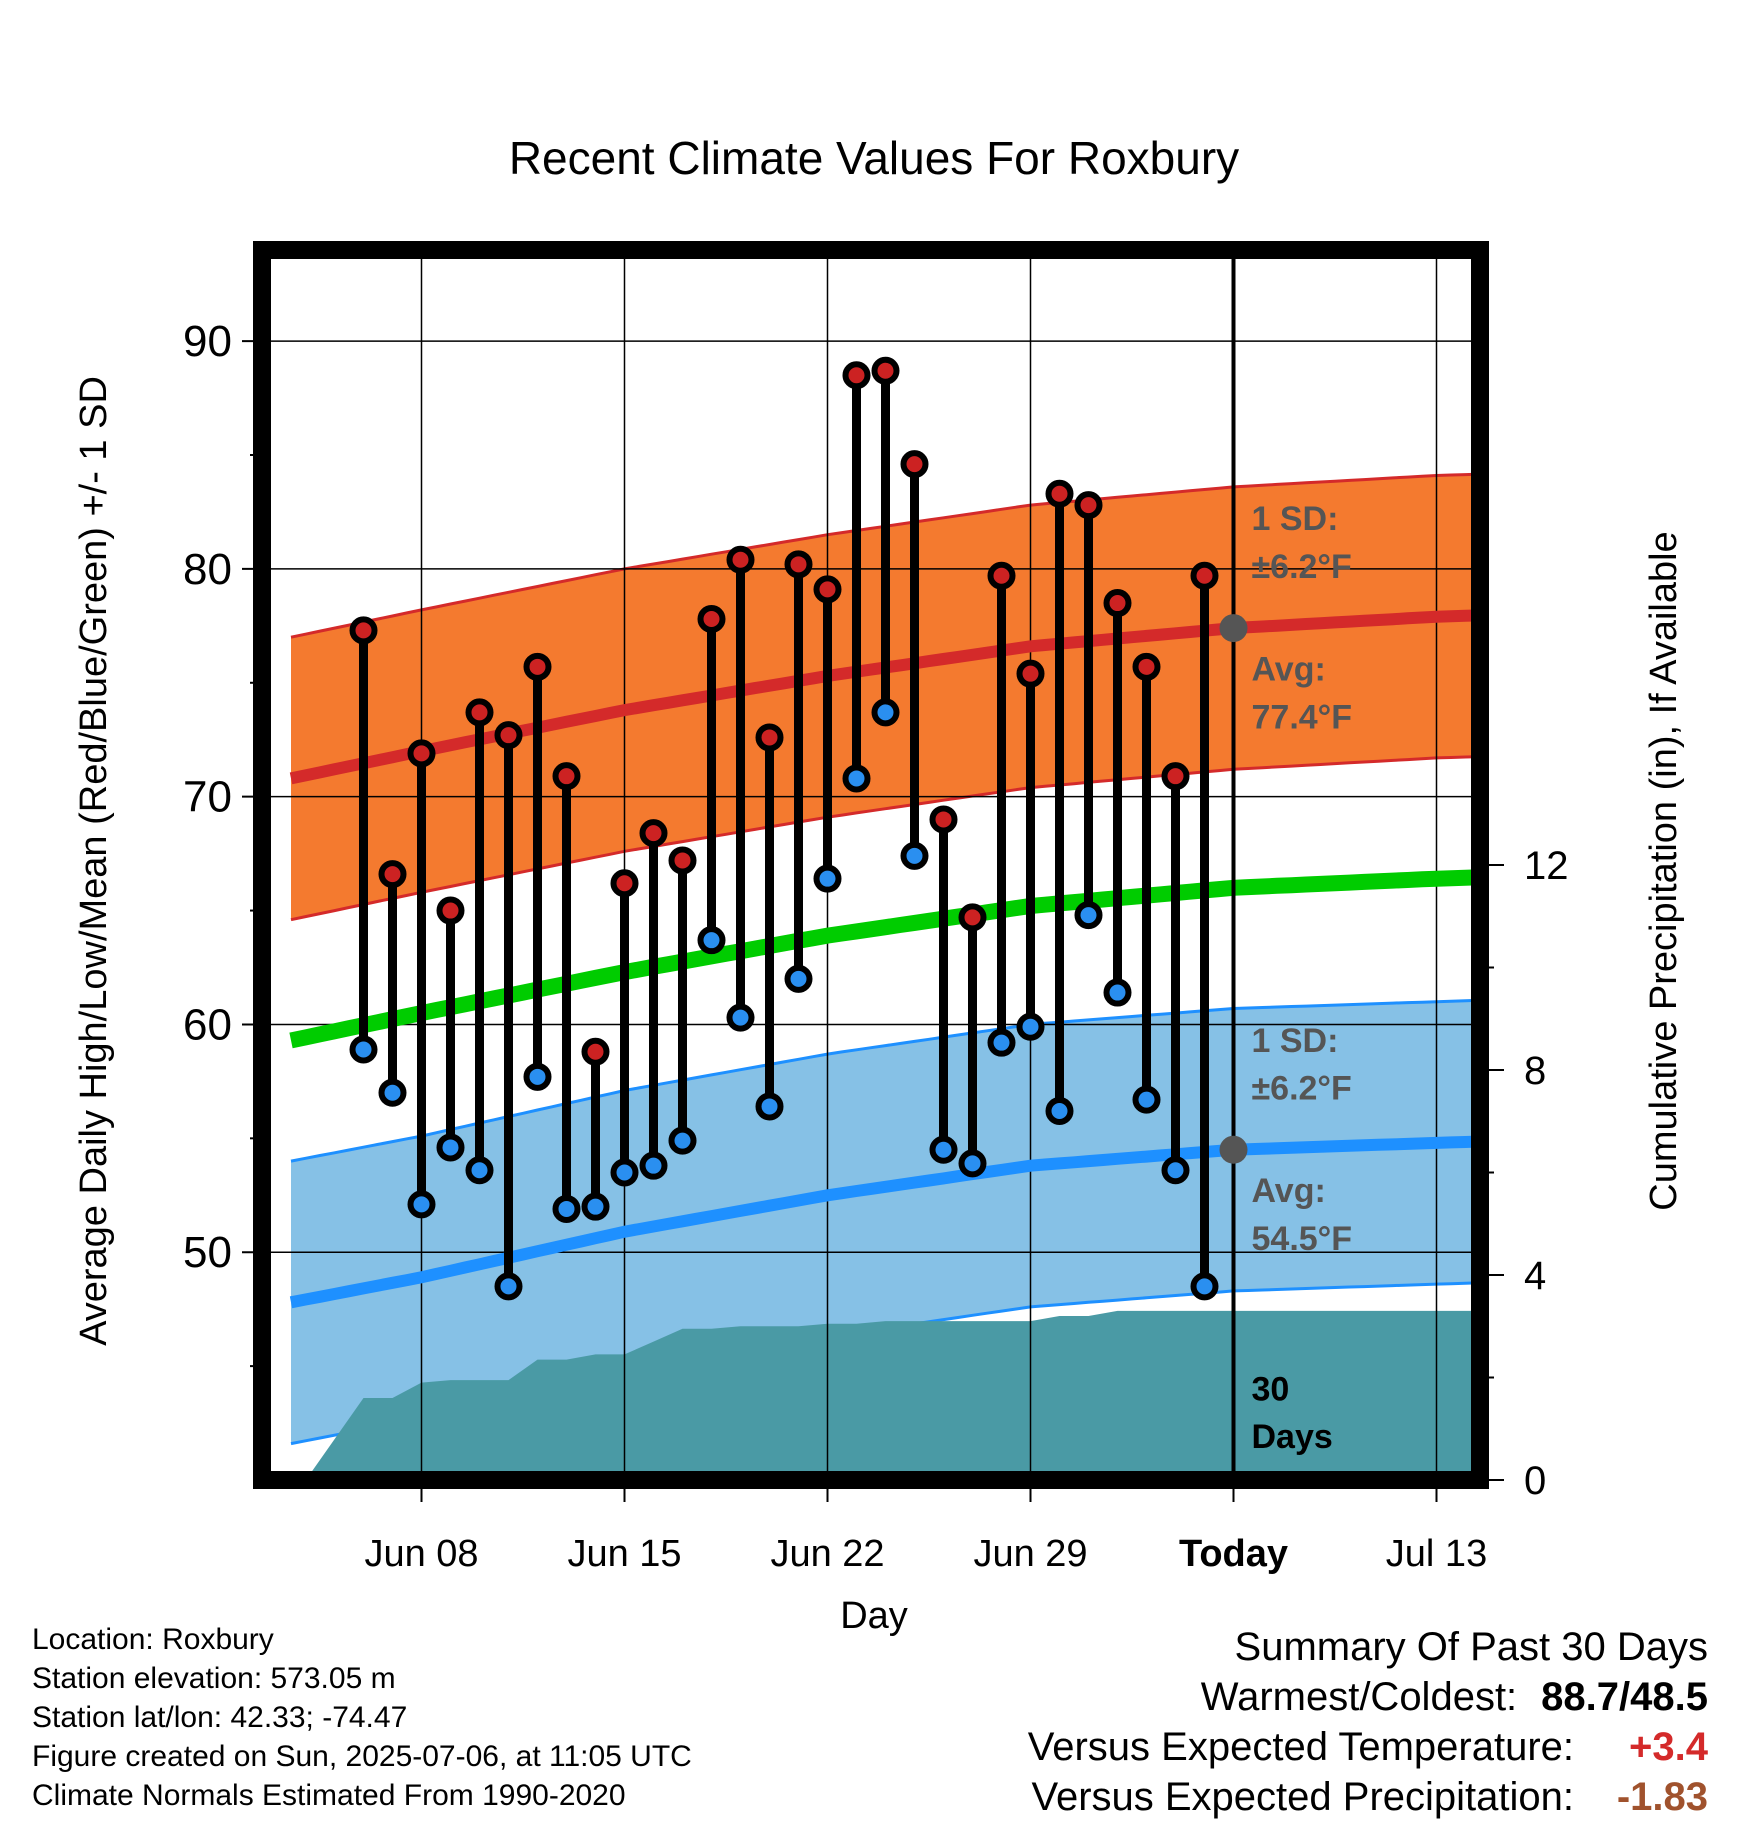 The height and width of the screenshot is (1828, 1748). I want to click on low-mean-line, so click(884, 1222).